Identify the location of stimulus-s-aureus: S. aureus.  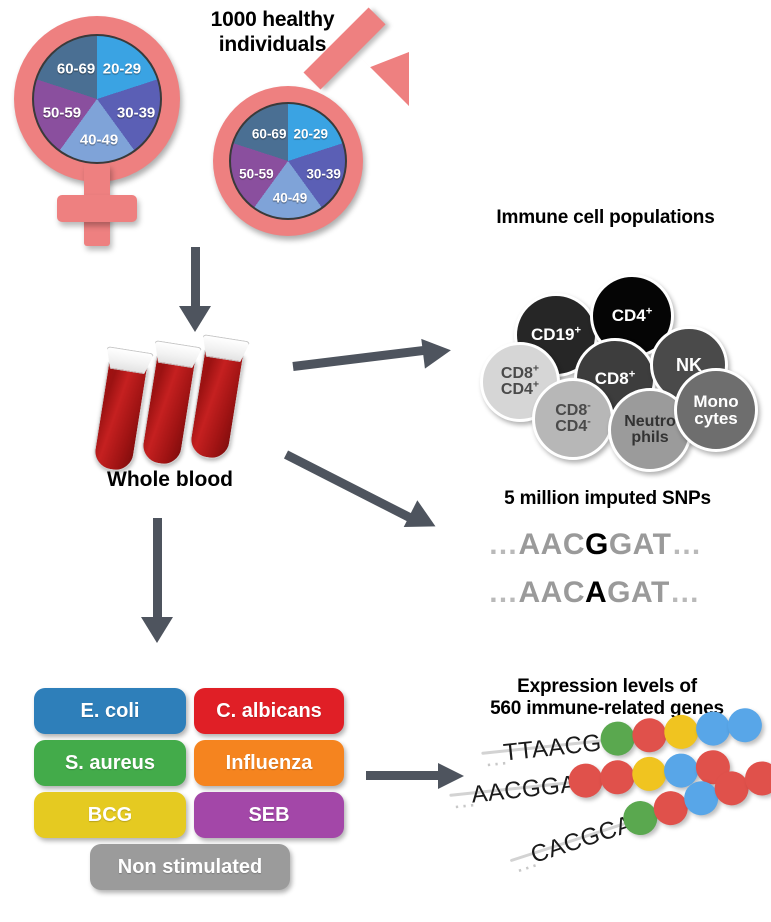
(110, 763).